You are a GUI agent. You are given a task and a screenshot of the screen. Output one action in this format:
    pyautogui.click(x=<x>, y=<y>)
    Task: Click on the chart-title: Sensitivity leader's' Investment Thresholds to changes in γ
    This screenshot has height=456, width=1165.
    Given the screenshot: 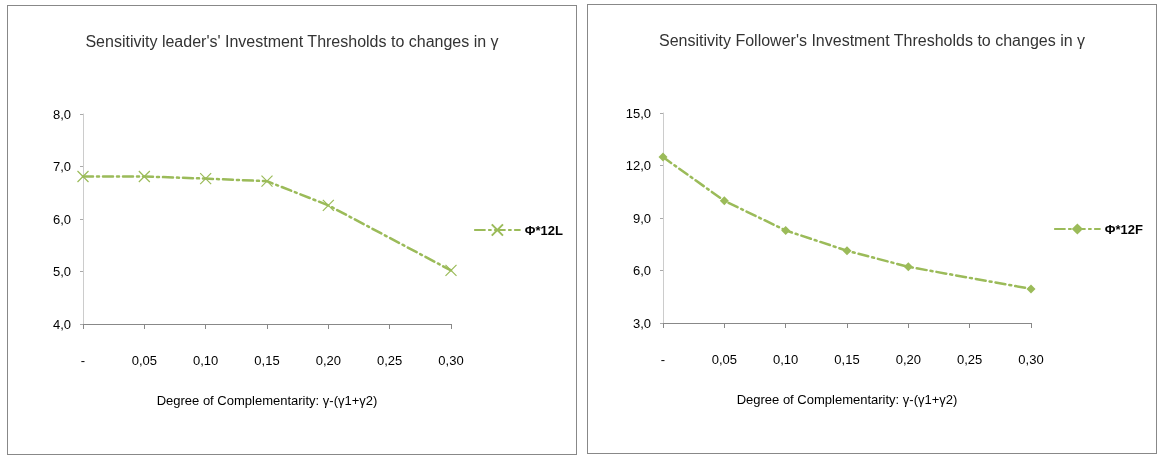 What is the action you would take?
    pyautogui.click(x=292, y=41)
    